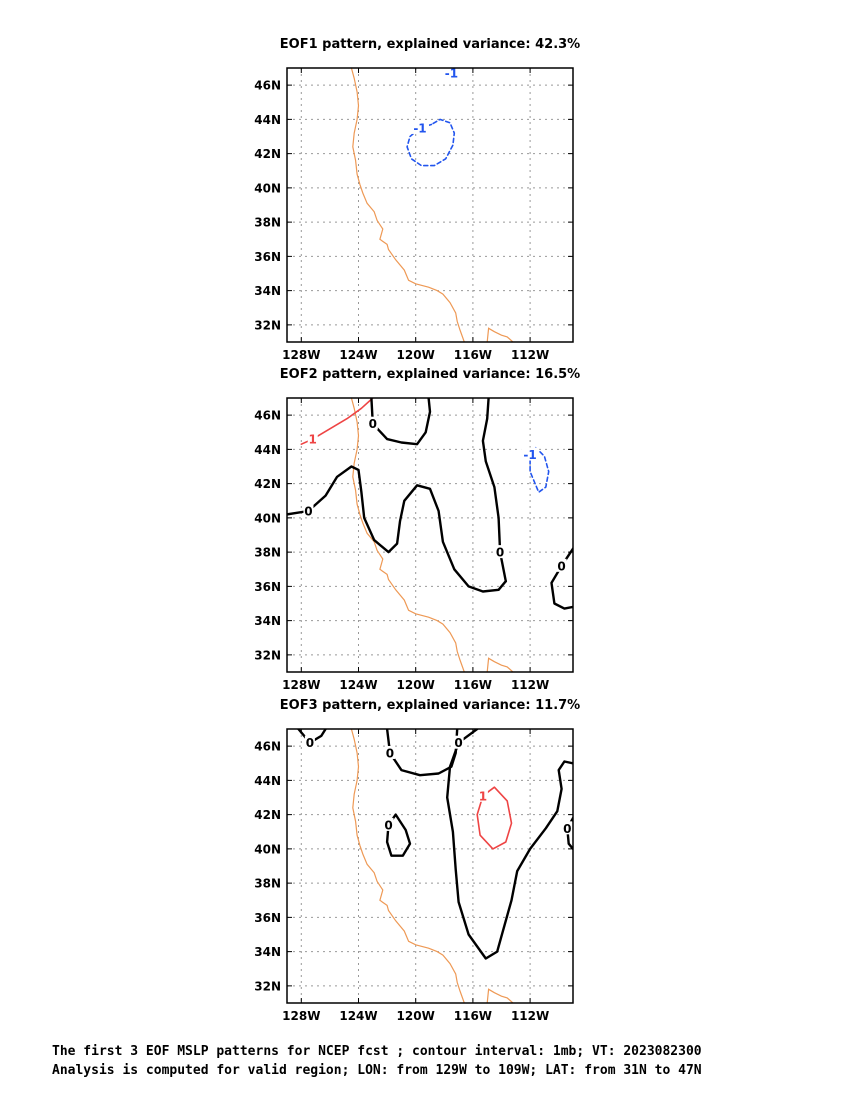 The image size is (850, 1100). Describe the element at coordinates (430, 705) in the screenshot. I see `eof3-title: EOF3 pattern, explained variance: 11.7%` at that location.